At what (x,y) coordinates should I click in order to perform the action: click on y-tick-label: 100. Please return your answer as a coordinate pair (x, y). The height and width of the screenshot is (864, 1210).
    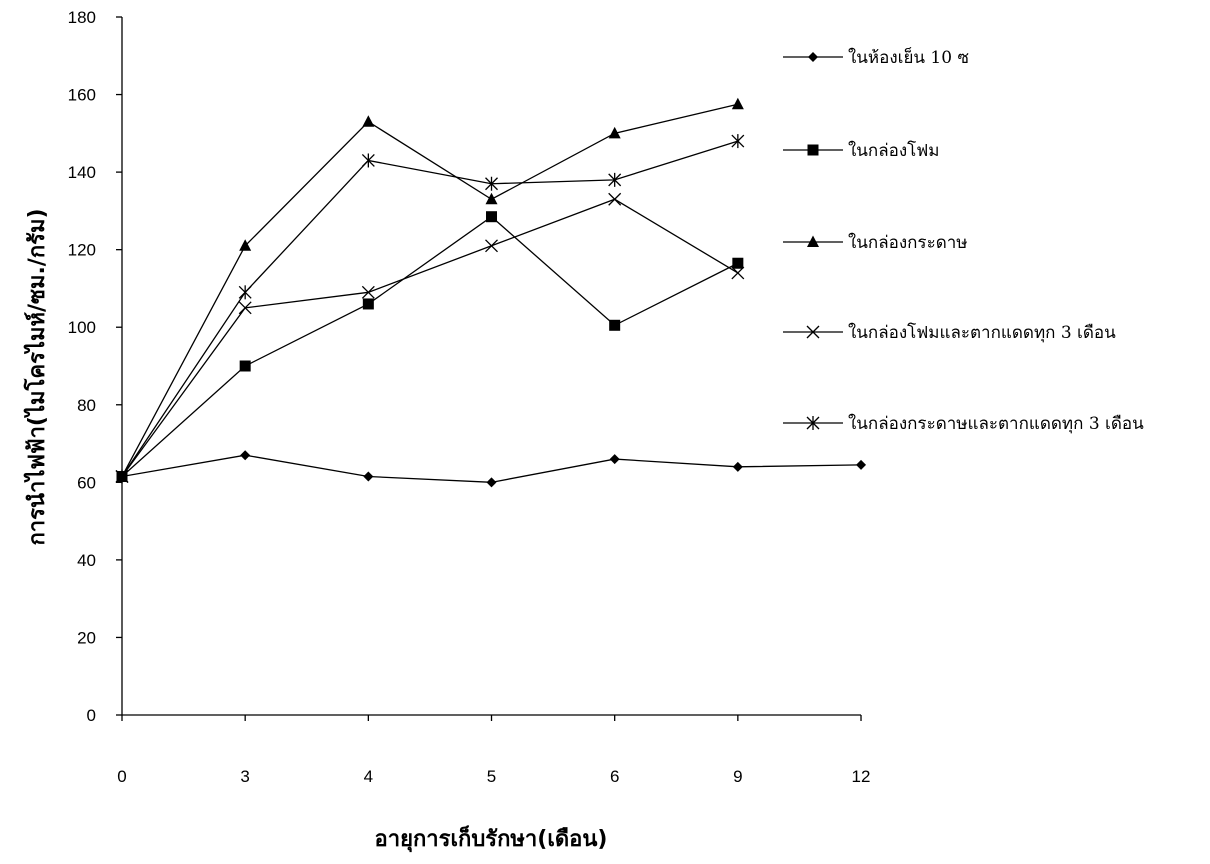
    Looking at the image, I should click on (82, 327).